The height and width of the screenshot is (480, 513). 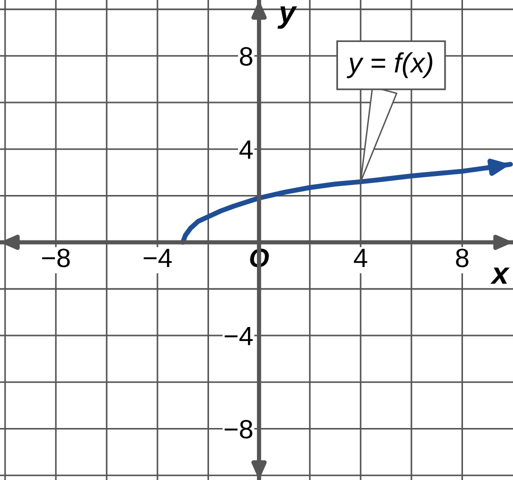 What do you see at coordinates (246, 149) in the screenshot?
I see `y-tick-label: 4` at bounding box center [246, 149].